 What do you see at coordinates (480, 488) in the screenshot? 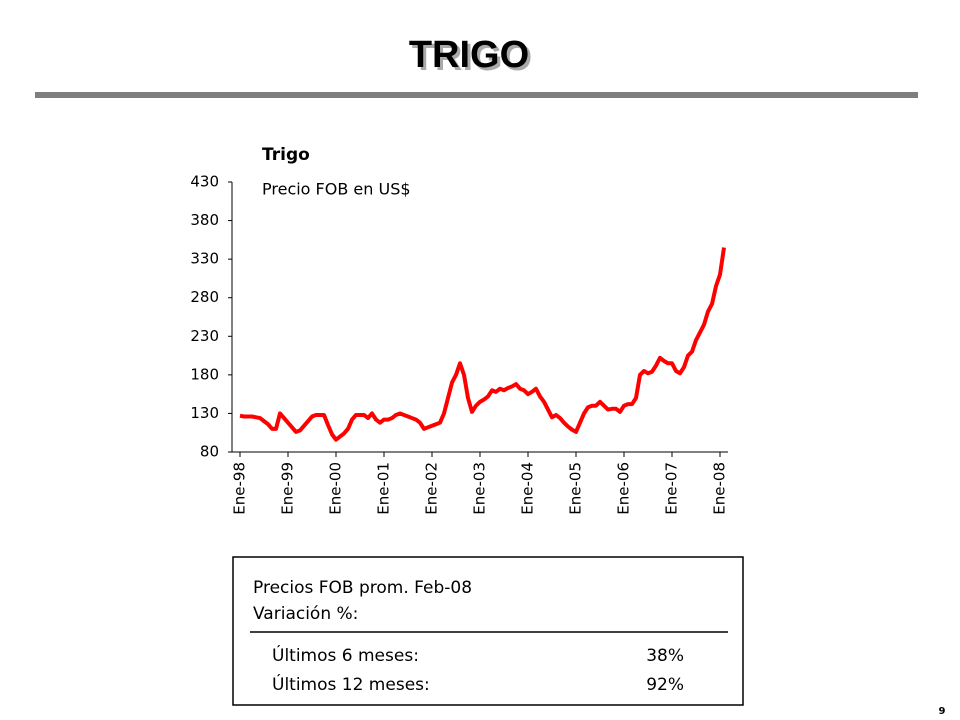
I see `x-tick-label: Ene-03` at bounding box center [480, 488].